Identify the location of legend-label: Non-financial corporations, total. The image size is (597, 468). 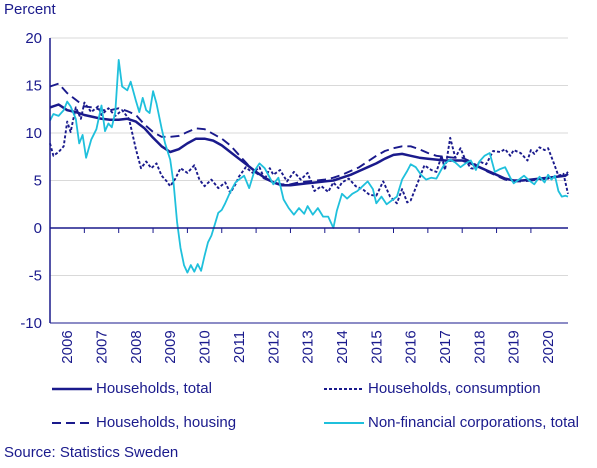
(473, 422).